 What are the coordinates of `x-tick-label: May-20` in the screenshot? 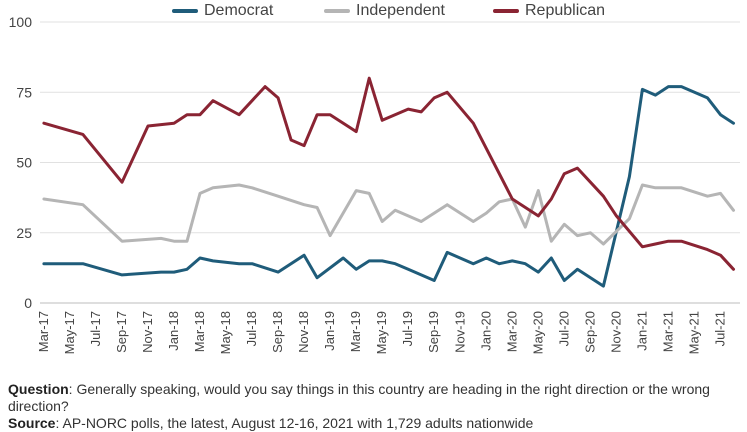 It's located at (537, 332).